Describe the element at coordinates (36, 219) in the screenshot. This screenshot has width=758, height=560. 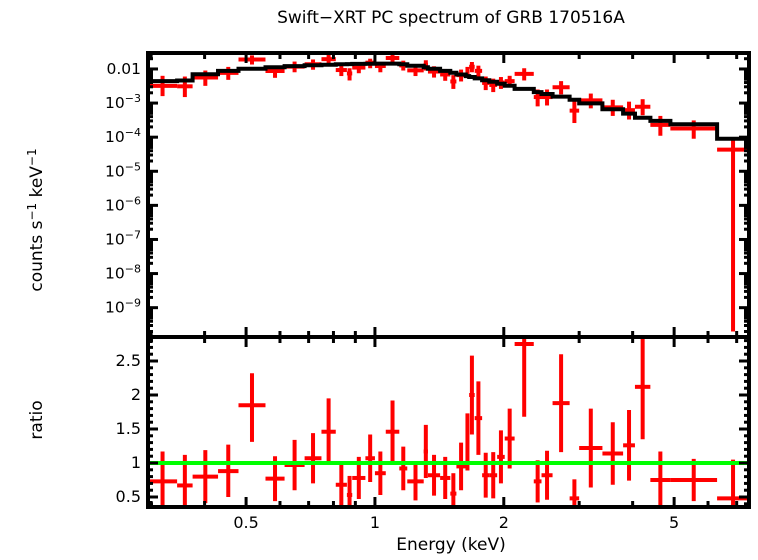
I see `spectrum-y-axis-label: counts s−1 keV−1` at that location.